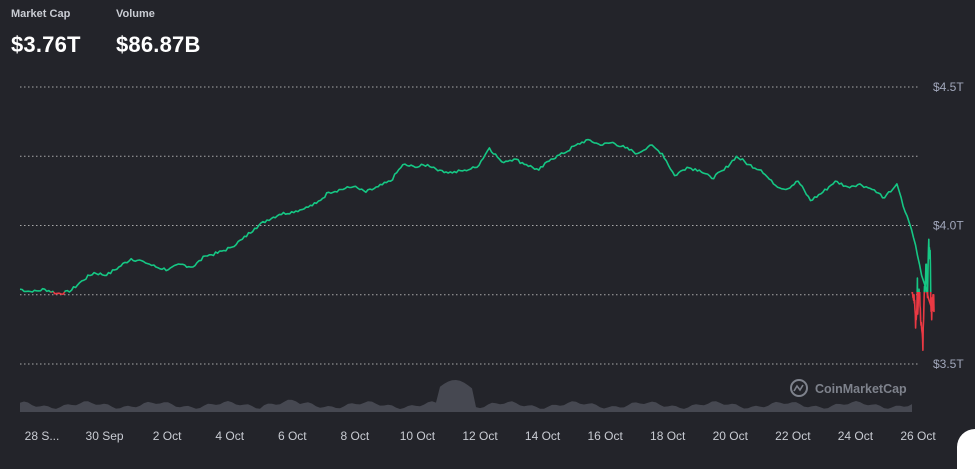 The image size is (975, 469). I want to click on y-tick-label: $3.5T, so click(948, 364).